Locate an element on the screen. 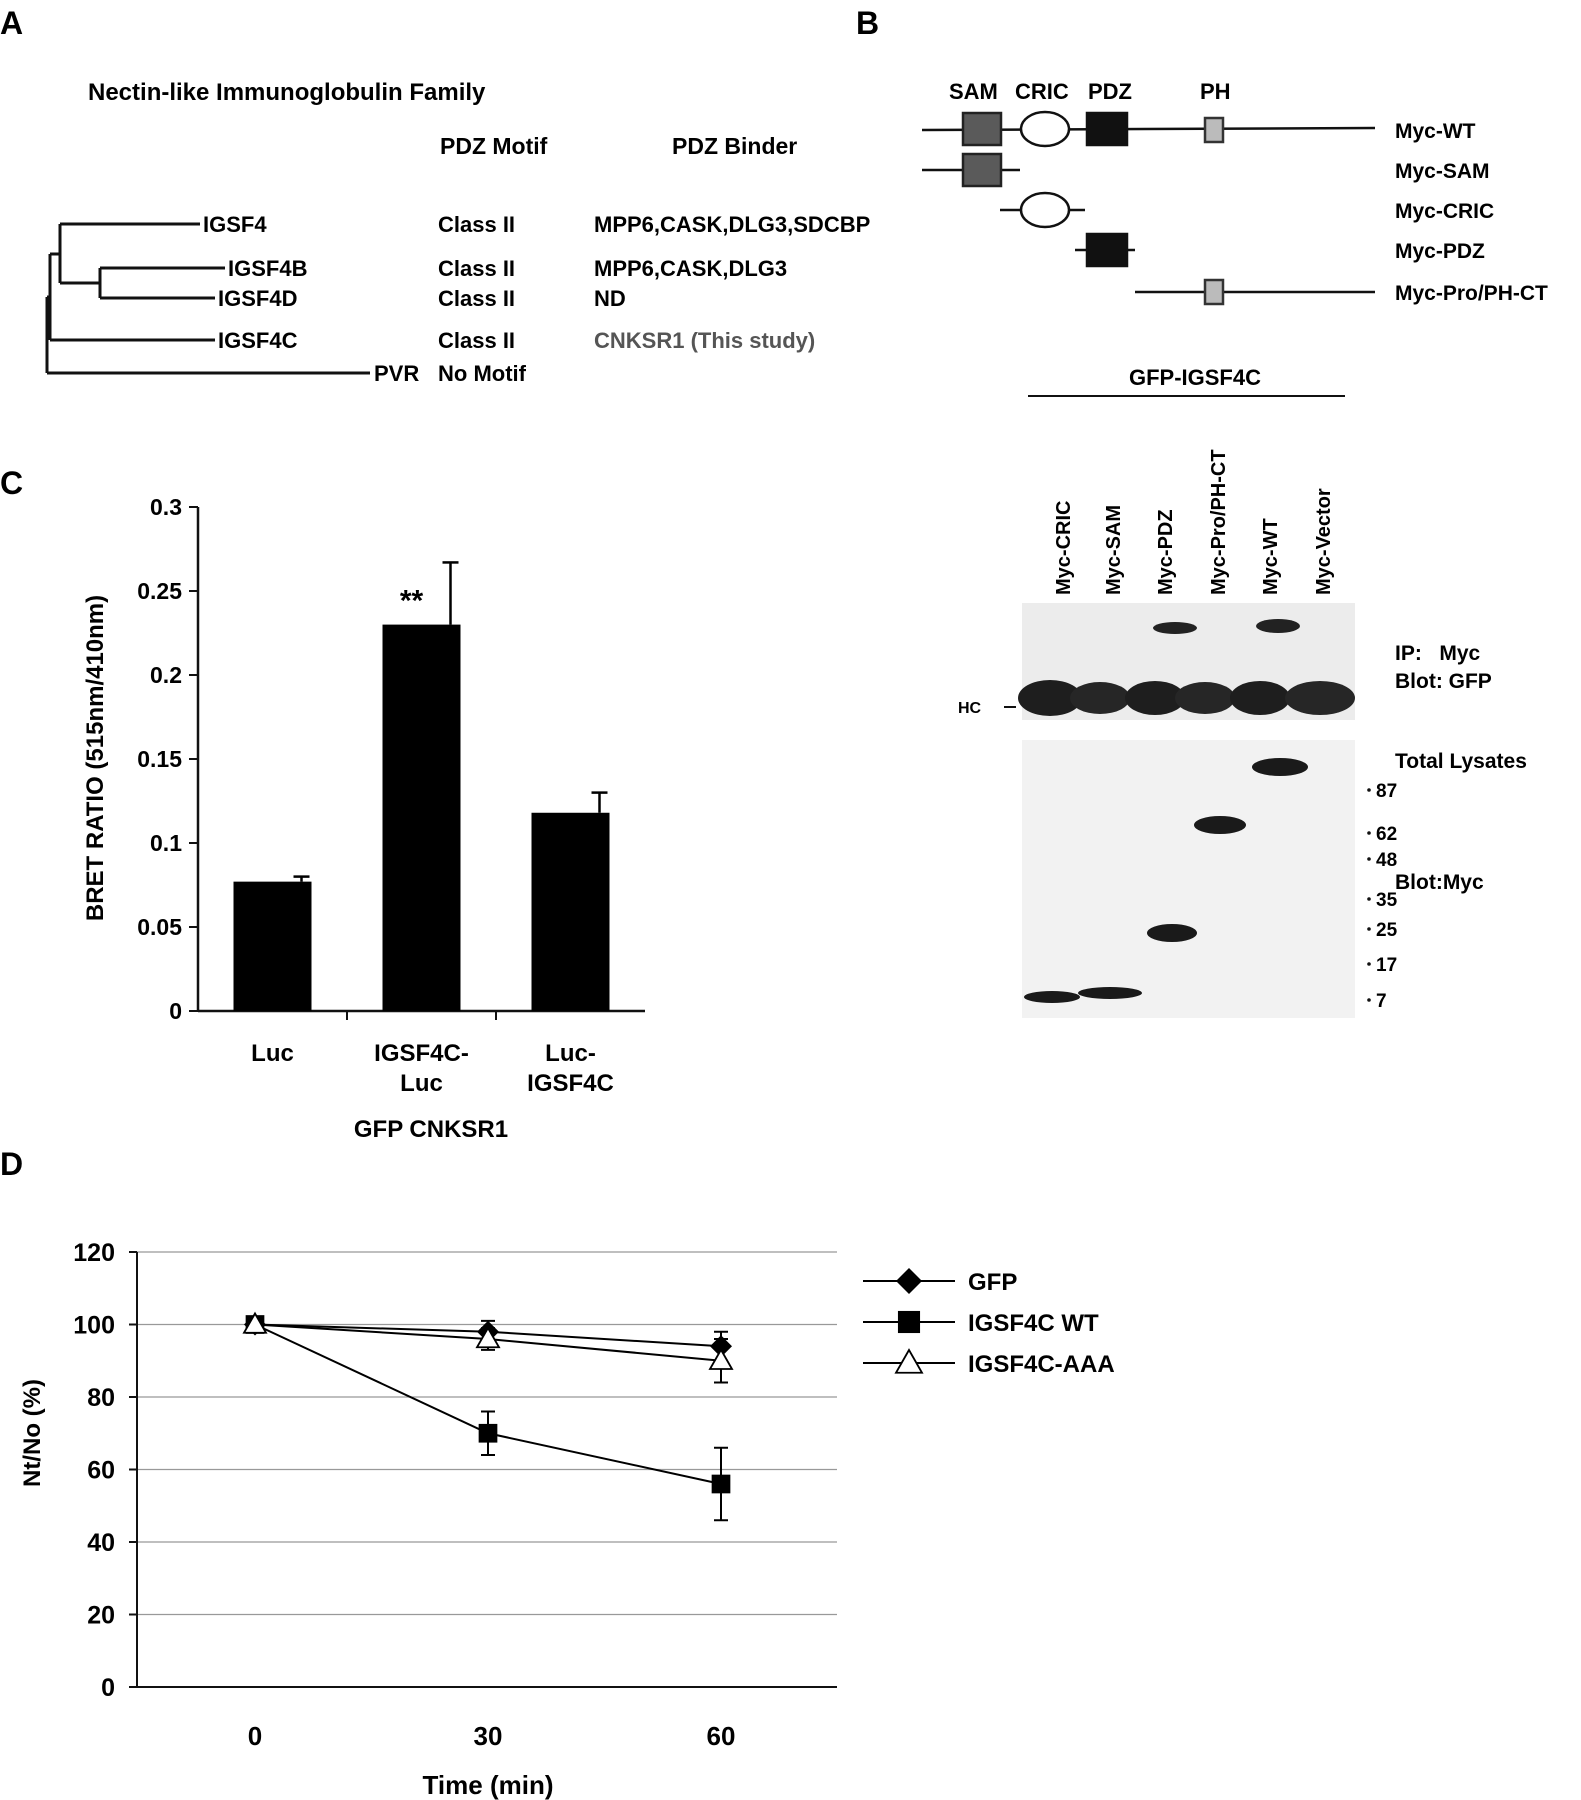 The width and height of the screenshot is (1581, 1800). pdz-binder-header: PDZ Binder is located at coordinates (734, 146).